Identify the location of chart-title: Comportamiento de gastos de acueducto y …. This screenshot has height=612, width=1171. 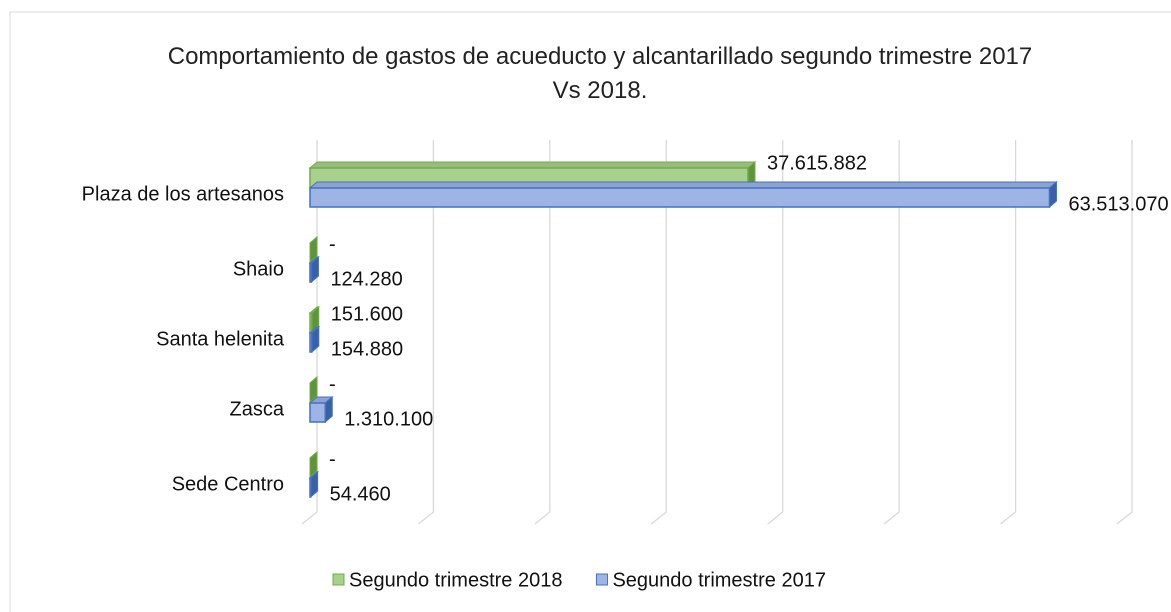
(600, 73).